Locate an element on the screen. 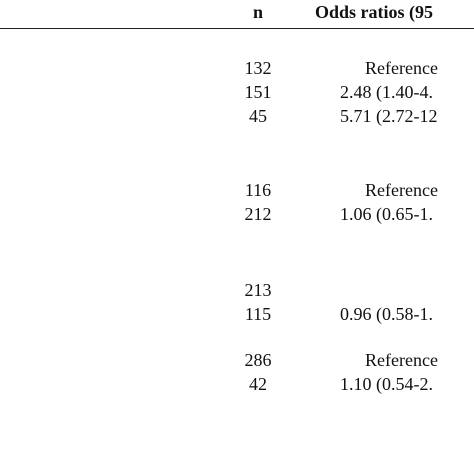 This screenshot has width=474, height=474. odds-cell: 1.06 (0.65-1. is located at coordinates (386, 214).